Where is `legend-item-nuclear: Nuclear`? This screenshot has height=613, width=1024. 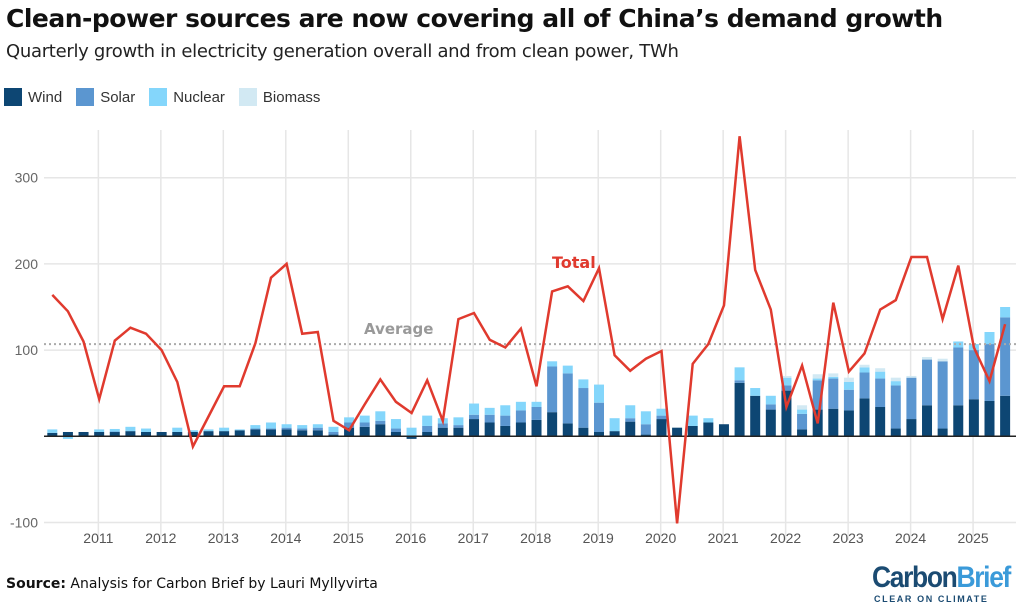
legend-item-nuclear: Nuclear is located at coordinates (187, 97).